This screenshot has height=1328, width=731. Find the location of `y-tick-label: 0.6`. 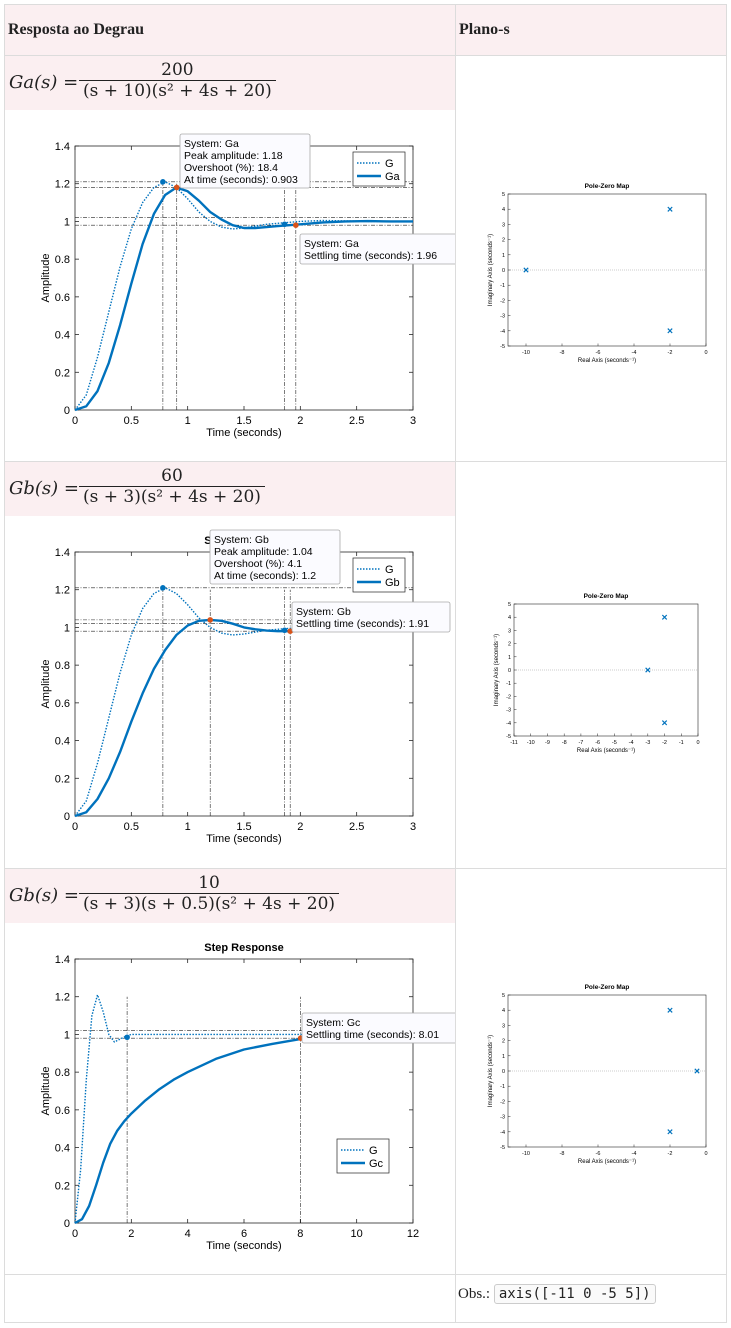

y-tick-label: 0.6 is located at coordinates (62, 298).